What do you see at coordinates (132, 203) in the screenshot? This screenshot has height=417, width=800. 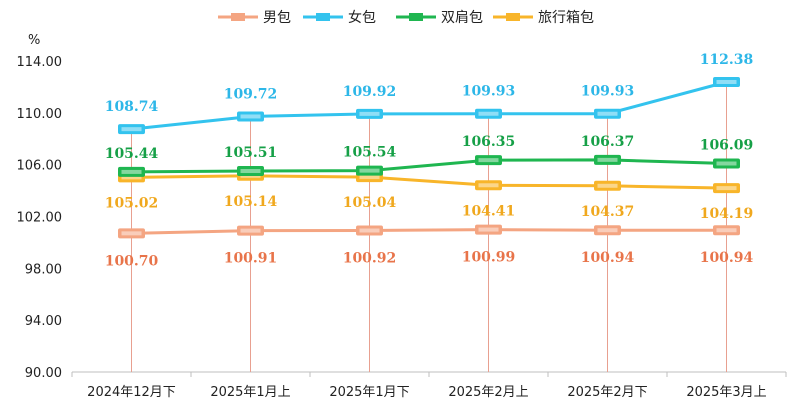 I see `data-label-旅行箱包: 105.02` at bounding box center [132, 203].